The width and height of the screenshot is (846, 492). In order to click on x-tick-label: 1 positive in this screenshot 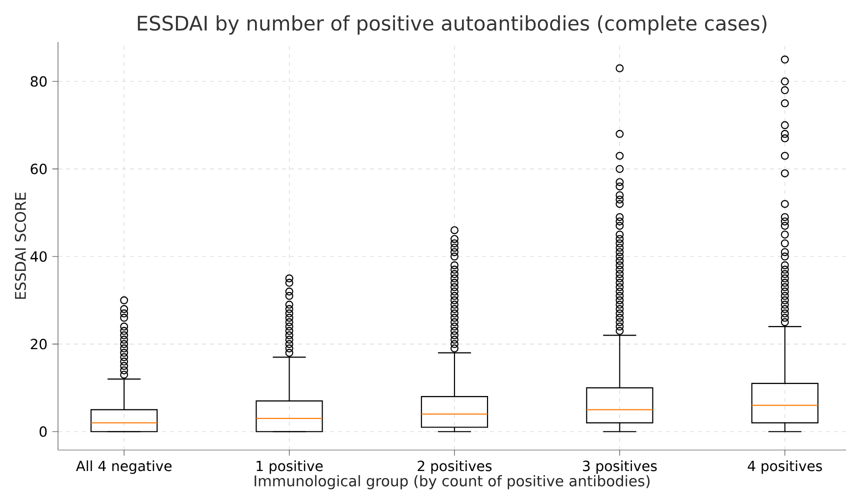, I will do `click(289, 467)`.